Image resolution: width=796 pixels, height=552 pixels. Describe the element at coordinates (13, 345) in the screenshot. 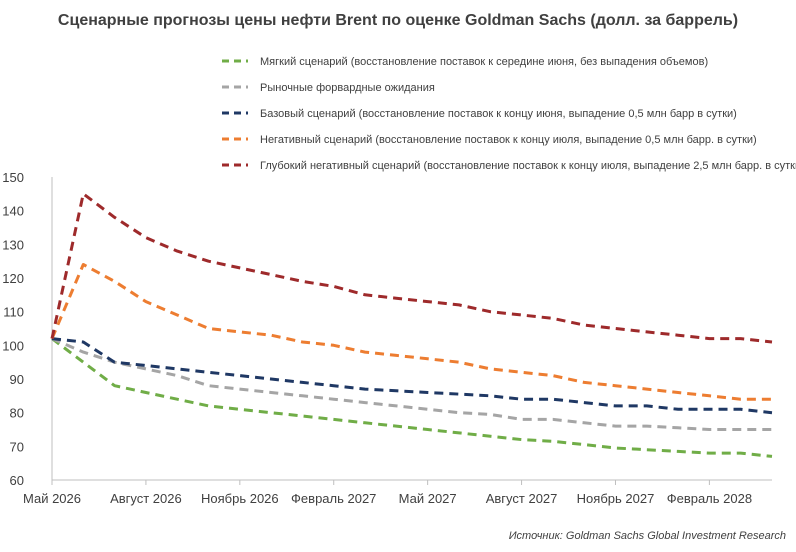

I see `y-tick-label: 100` at that location.